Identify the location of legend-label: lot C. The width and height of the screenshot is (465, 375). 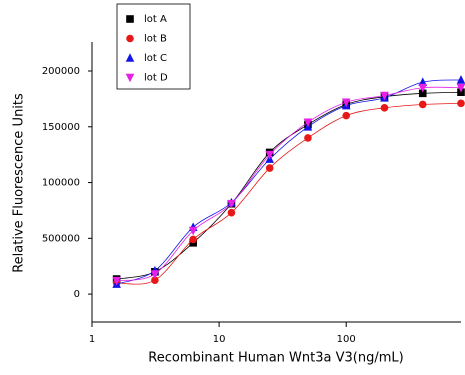
(155, 58).